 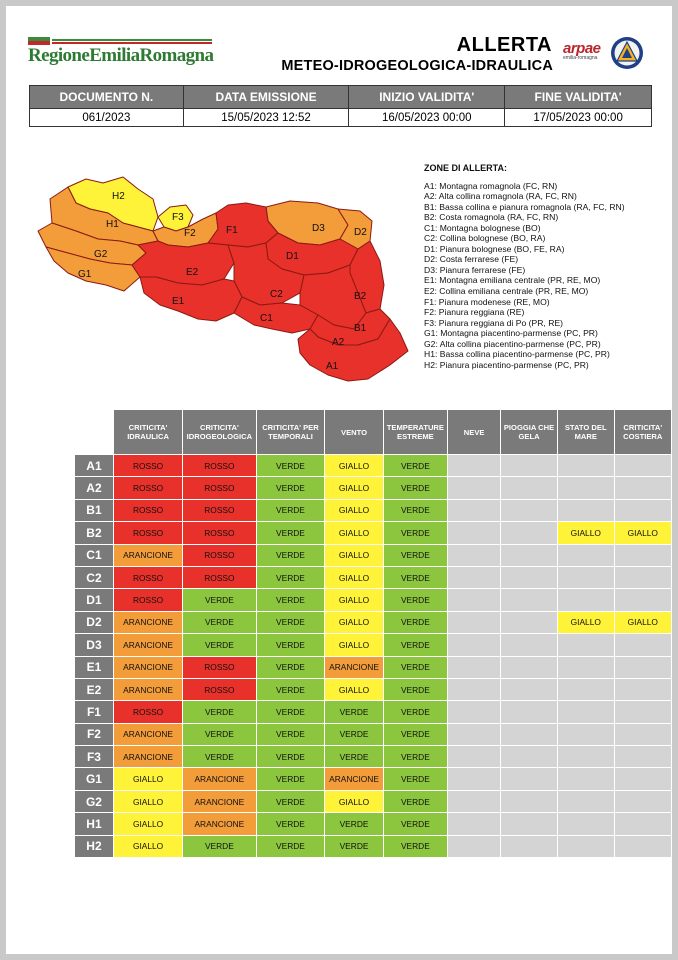 What do you see at coordinates (373, 846) in the screenshot?
I see `table-row: H2 GIALLO VERDE VERDE VERDE VERDE` at bounding box center [373, 846].